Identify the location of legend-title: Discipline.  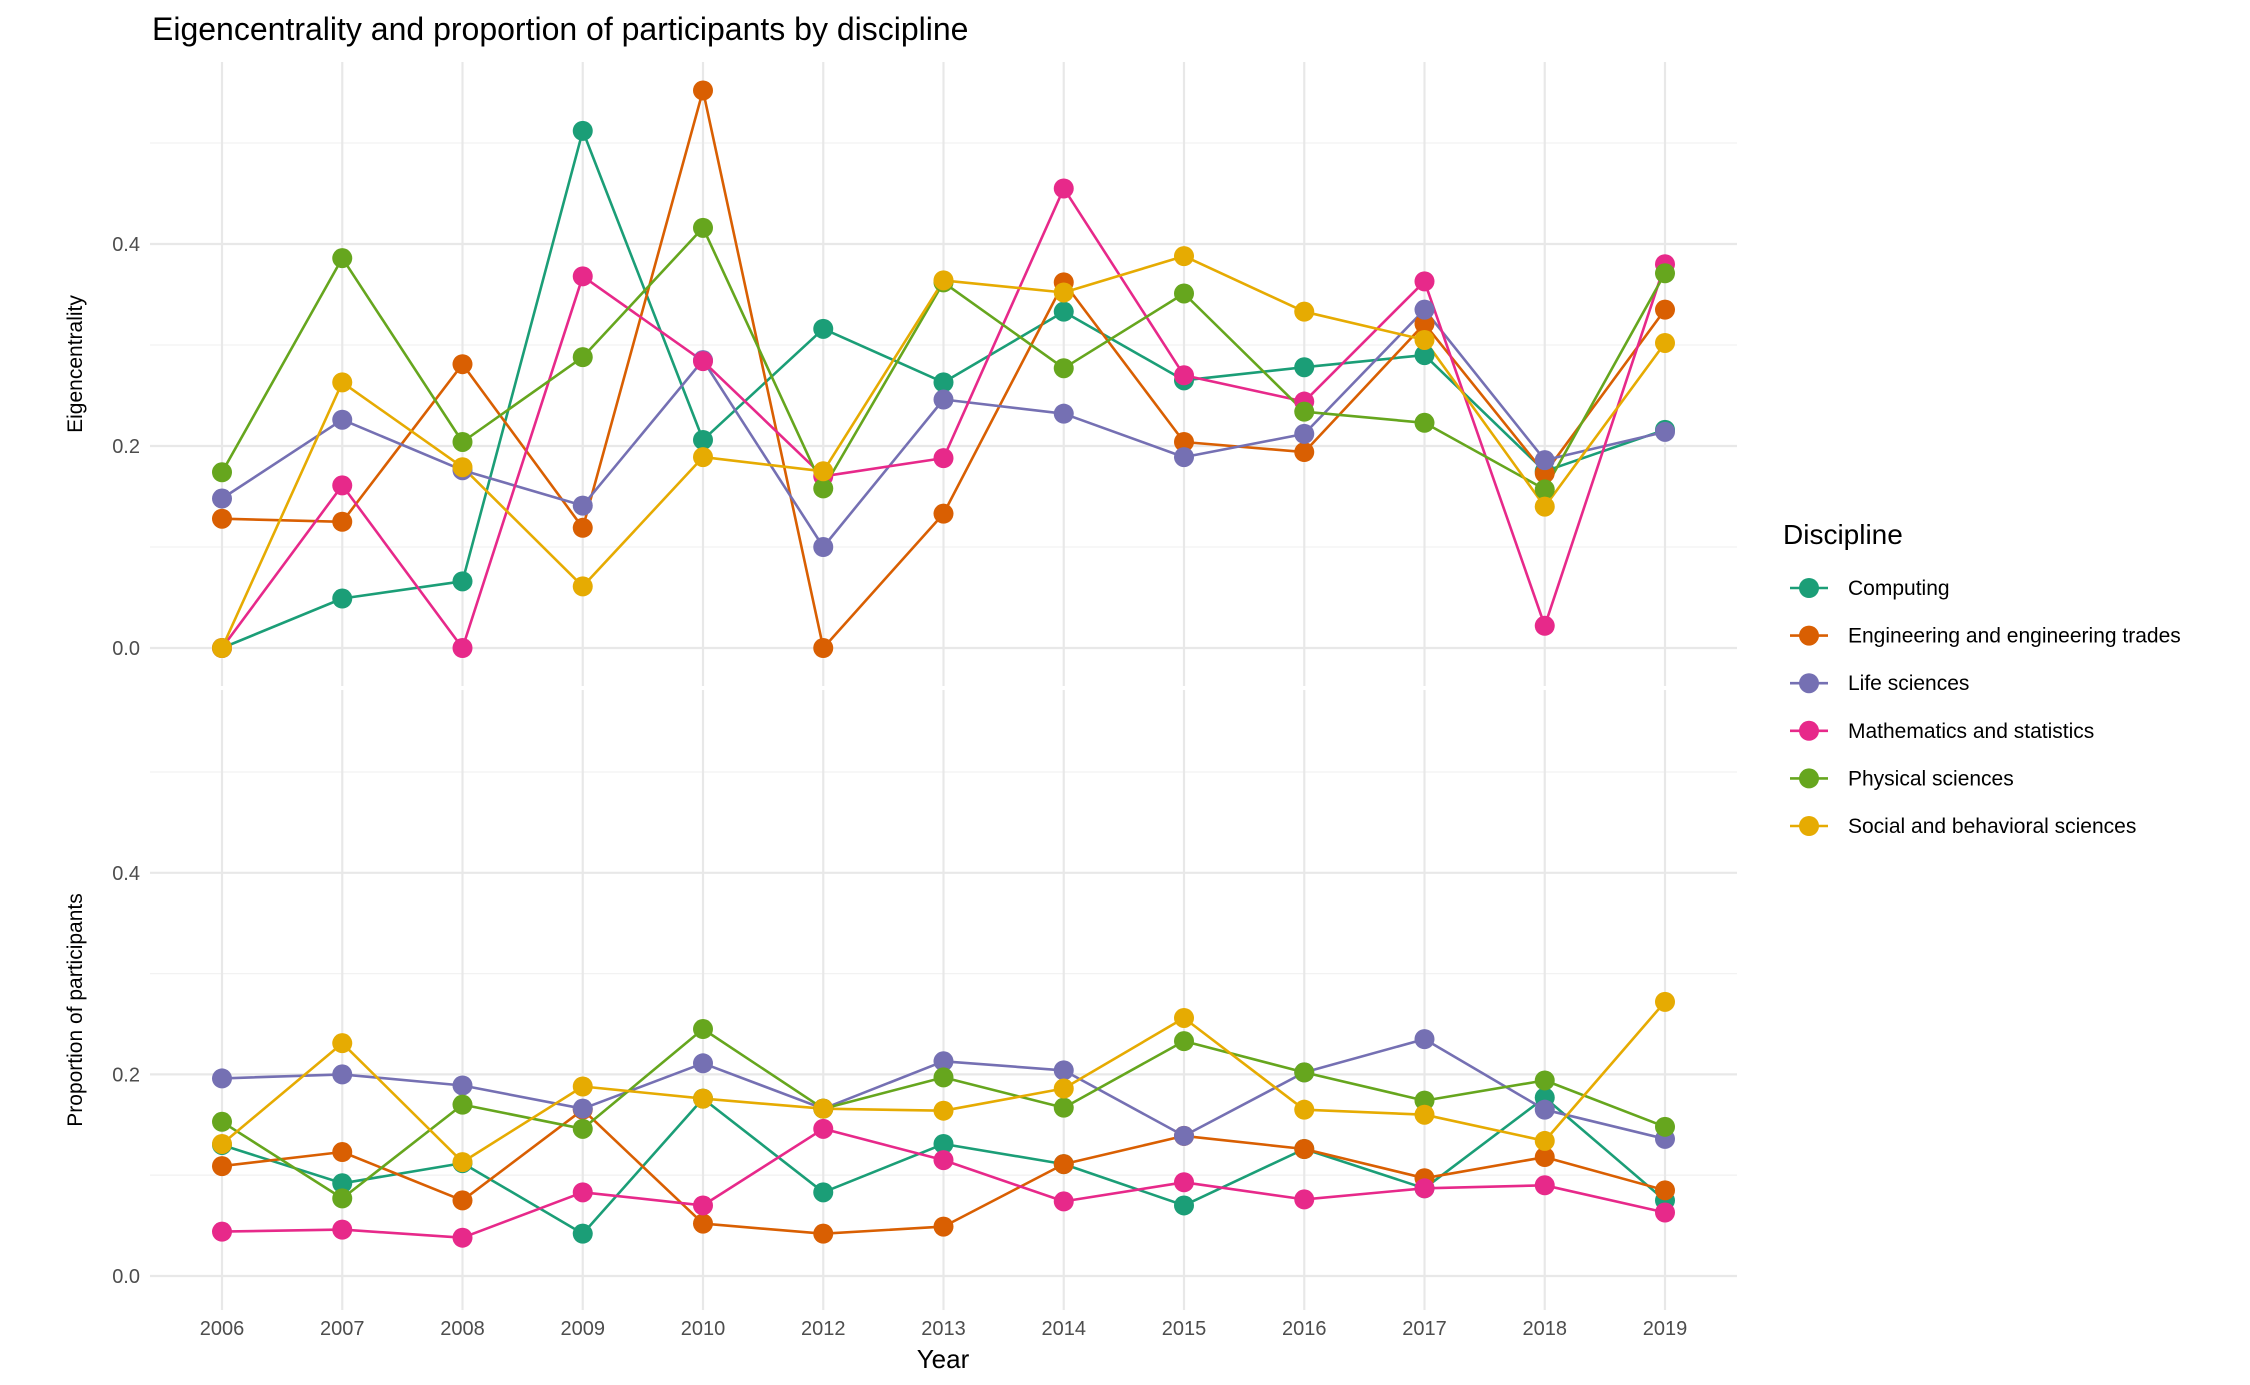
(1843, 534).